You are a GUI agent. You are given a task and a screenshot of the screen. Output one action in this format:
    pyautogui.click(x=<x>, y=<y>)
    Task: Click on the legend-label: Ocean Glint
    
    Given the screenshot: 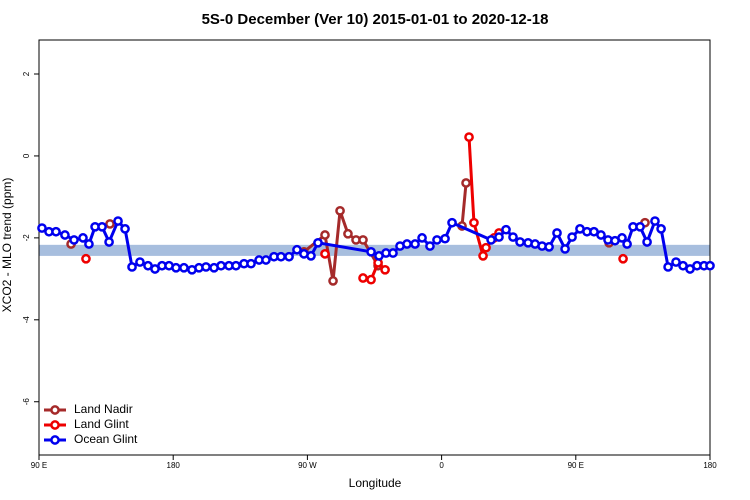 What is the action you would take?
    pyautogui.click(x=106, y=439)
    